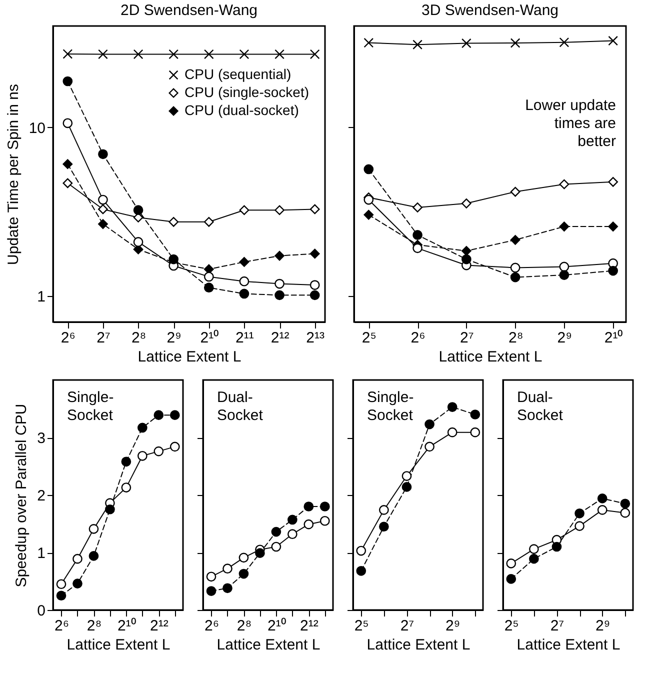  I want to click on y-tick-label: 0, so click(41, 611).